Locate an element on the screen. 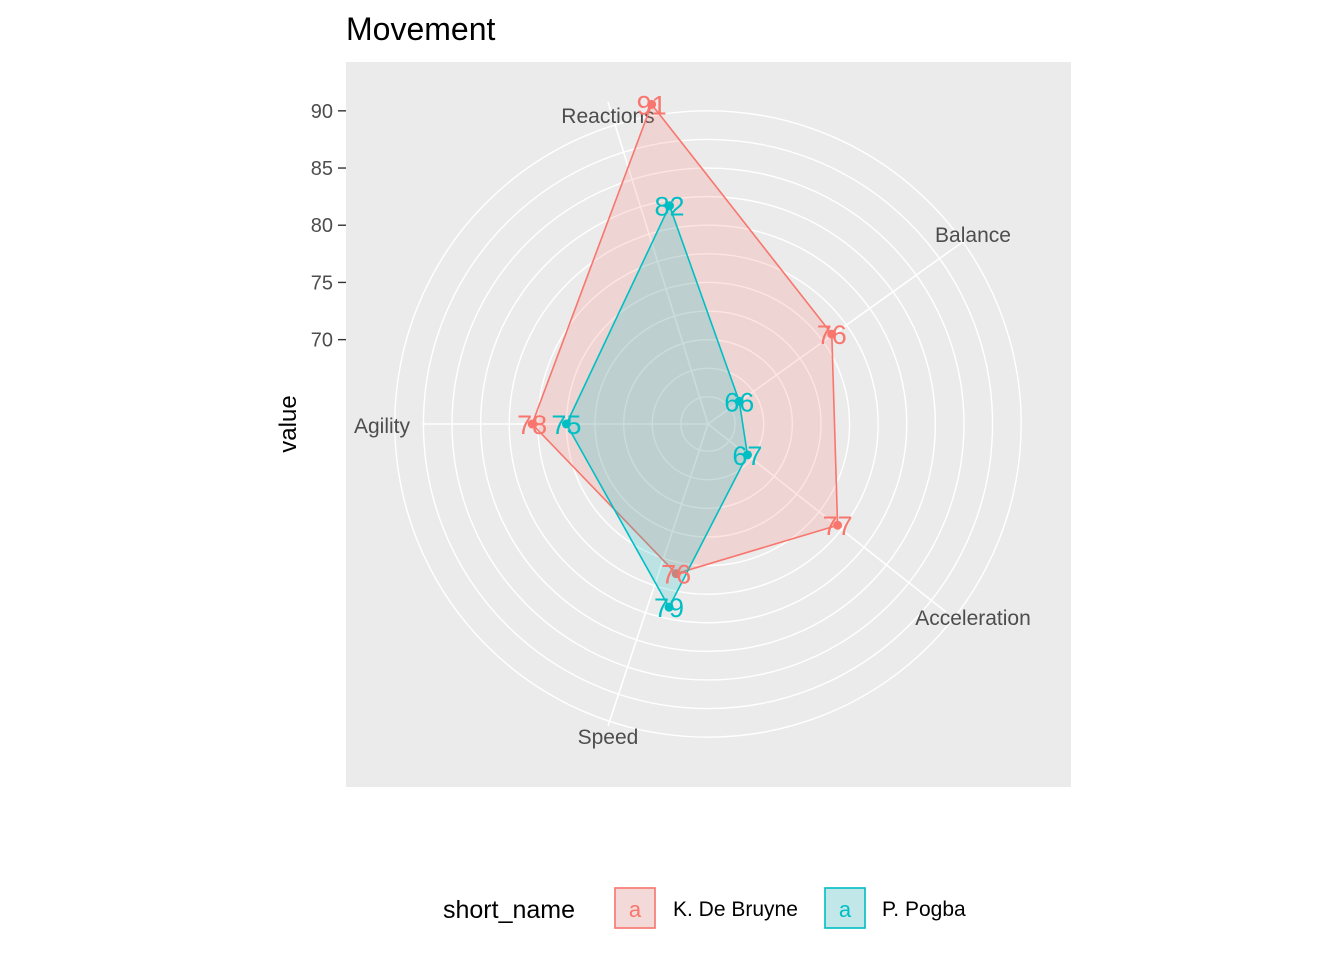 The width and height of the screenshot is (1344, 960). value-label: 82 is located at coordinates (669, 207).